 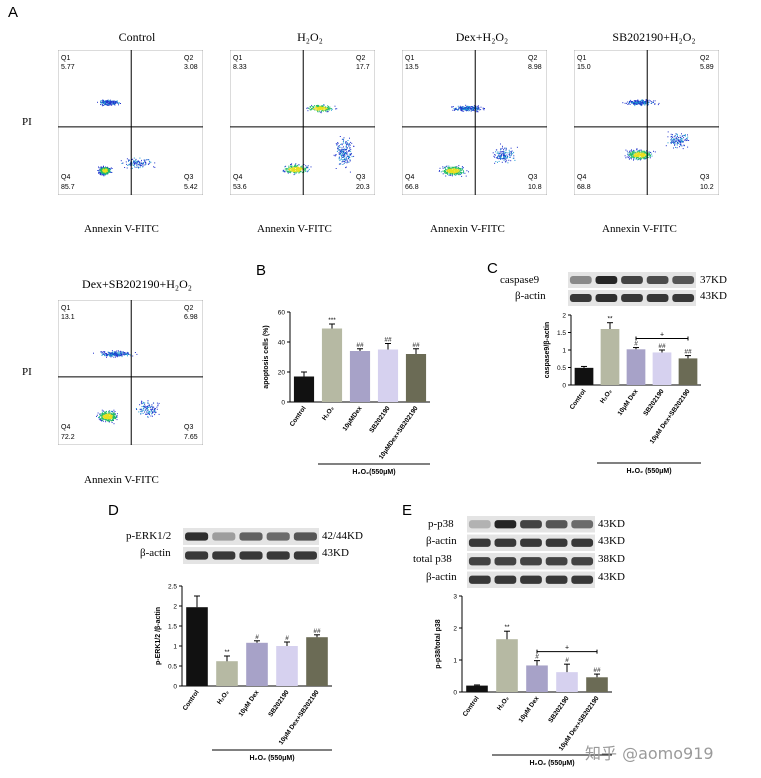 I want to click on blot-e-label-actin-2: β-actin, so click(x=441, y=577).